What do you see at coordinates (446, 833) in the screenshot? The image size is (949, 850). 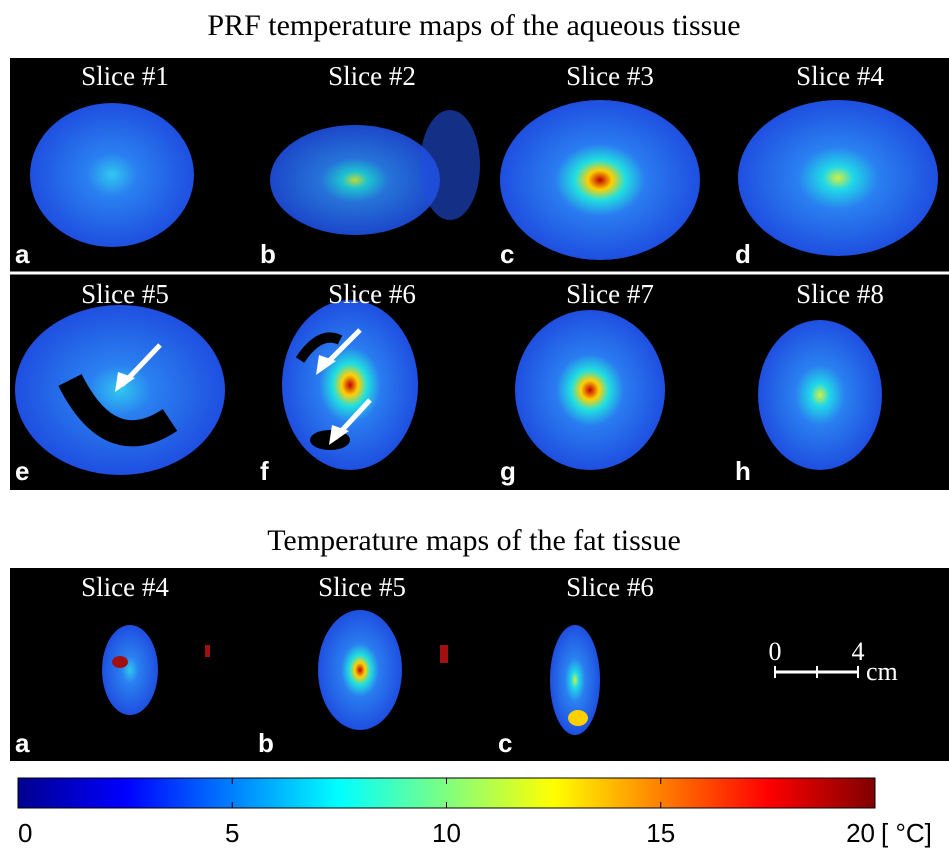 I see `tick-label: 10` at bounding box center [446, 833].